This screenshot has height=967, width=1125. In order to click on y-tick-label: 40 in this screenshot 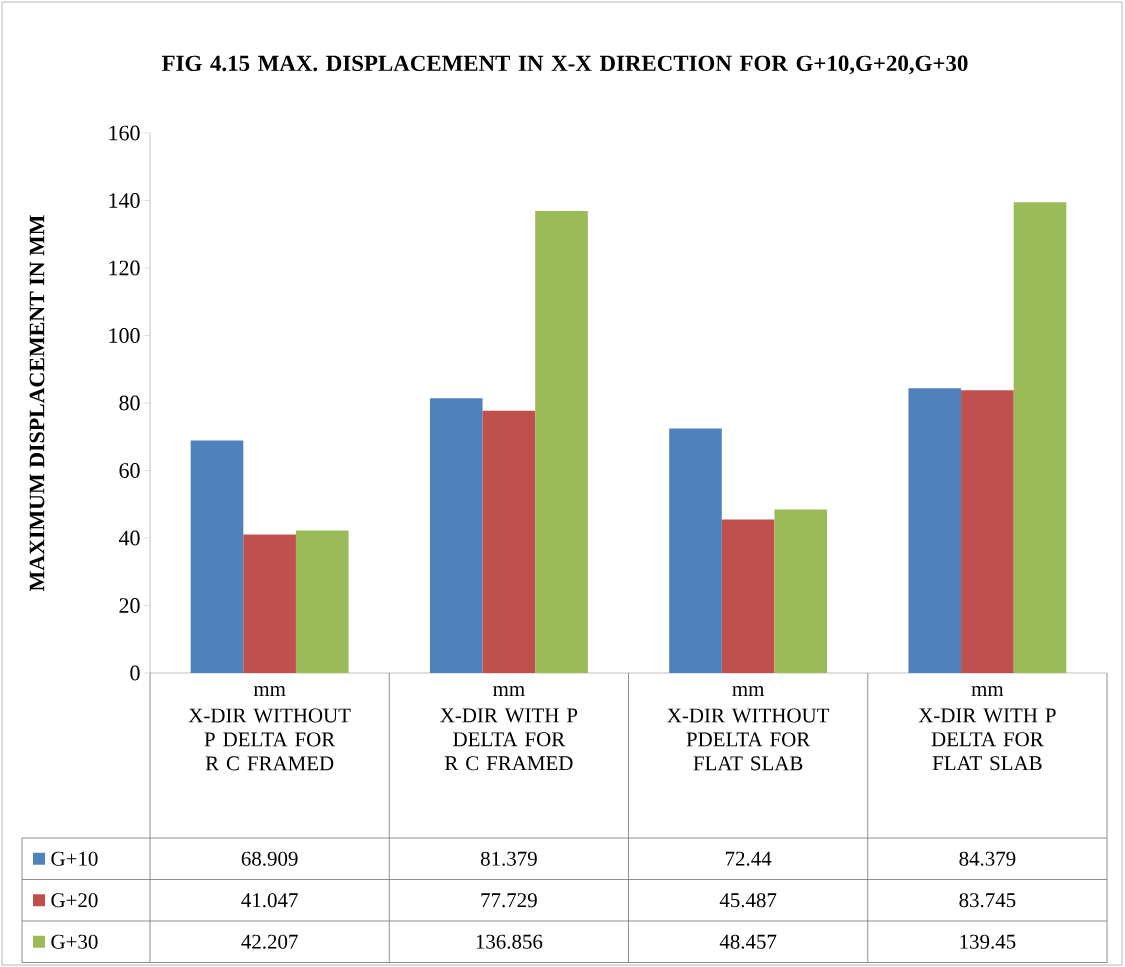, I will do `click(129, 538)`.